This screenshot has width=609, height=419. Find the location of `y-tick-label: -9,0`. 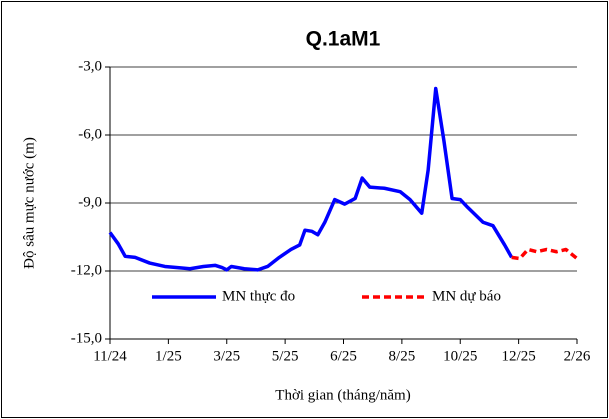

y-tick-label: -9,0 is located at coordinates (90, 202).